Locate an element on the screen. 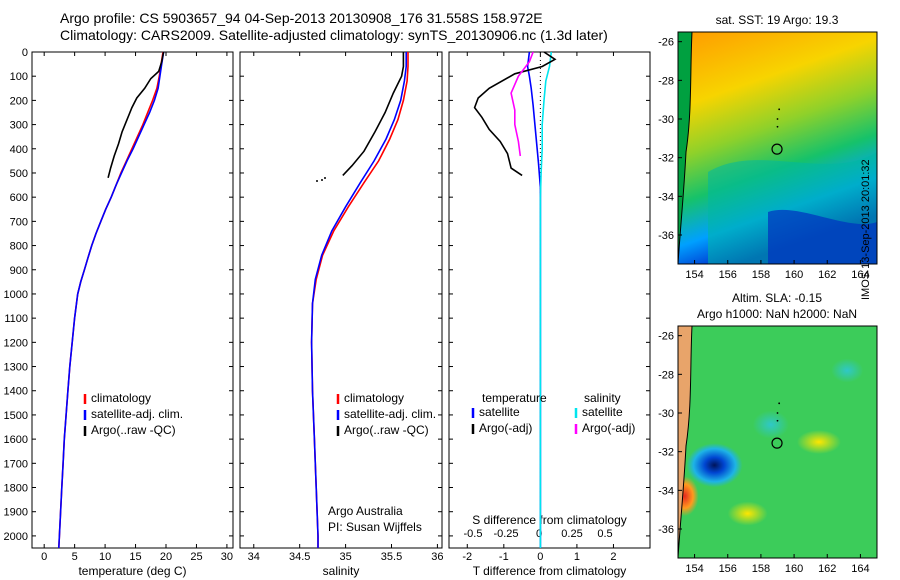  temperature-legend-label: Argo(..raw -QC) is located at coordinates (133, 430).